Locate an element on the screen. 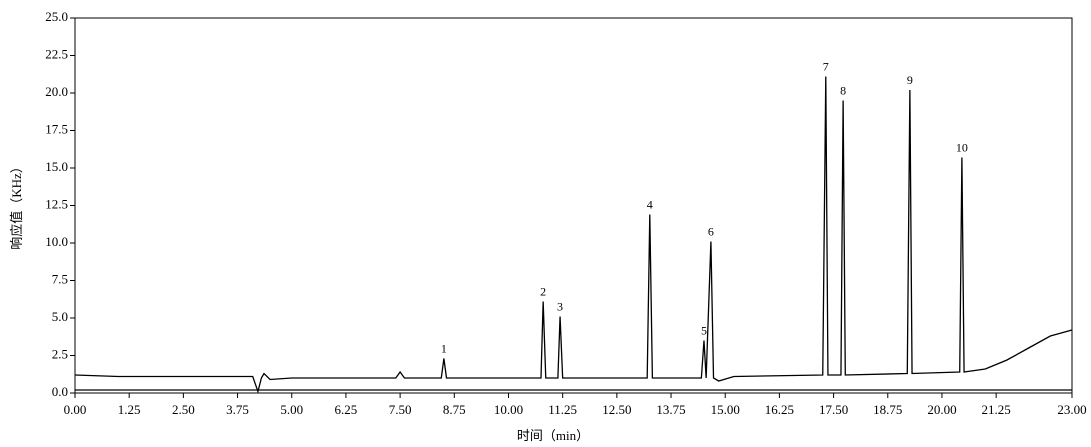 The height and width of the screenshot is (447, 1091). x-tick-label: 7.50 is located at coordinates (400, 409).